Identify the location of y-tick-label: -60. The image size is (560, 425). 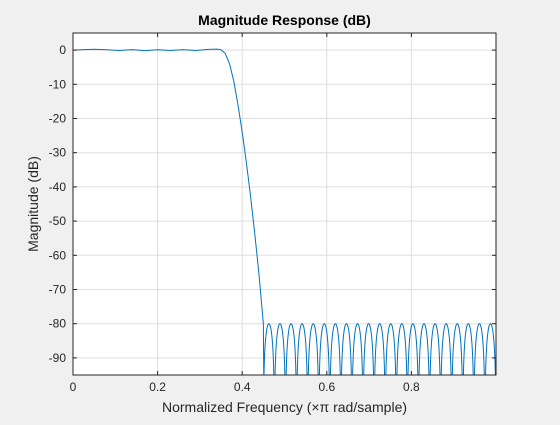
(58, 255).